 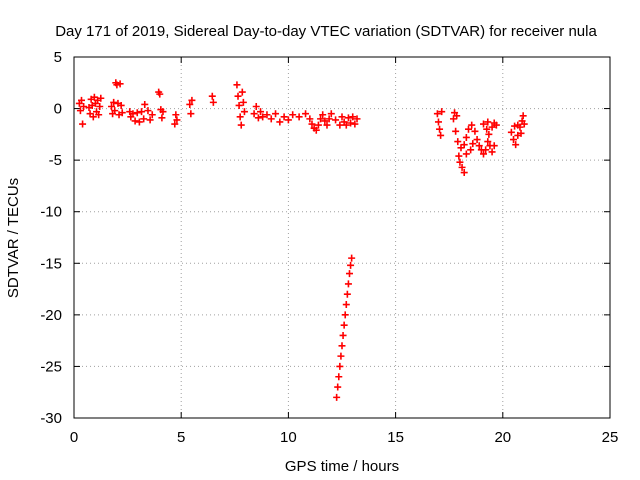 What do you see at coordinates (51, 212) in the screenshot?
I see `y-tick-label: -10` at bounding box center [51, 212].